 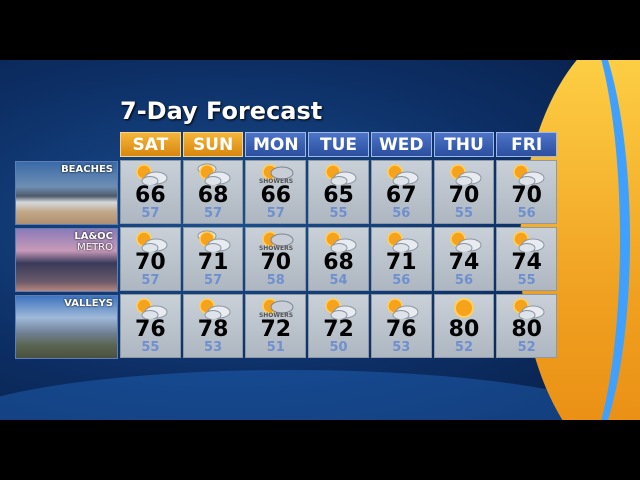 I want to click on forecast-cell: SHOWERS 72 51, so click(x=276, y=326).